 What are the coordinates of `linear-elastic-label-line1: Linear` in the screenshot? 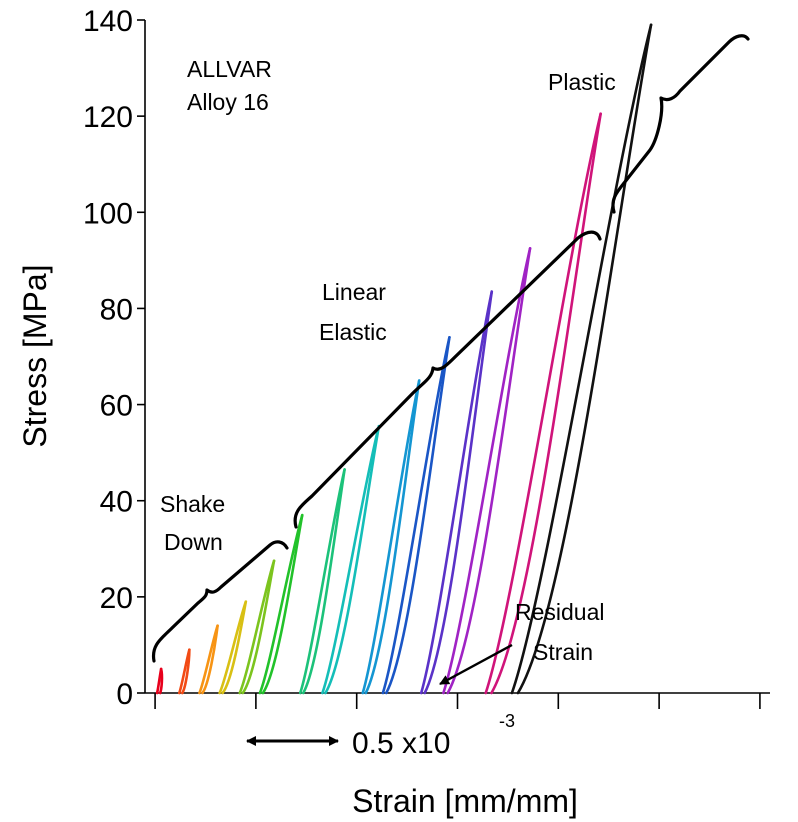 It's located at (354, 292).